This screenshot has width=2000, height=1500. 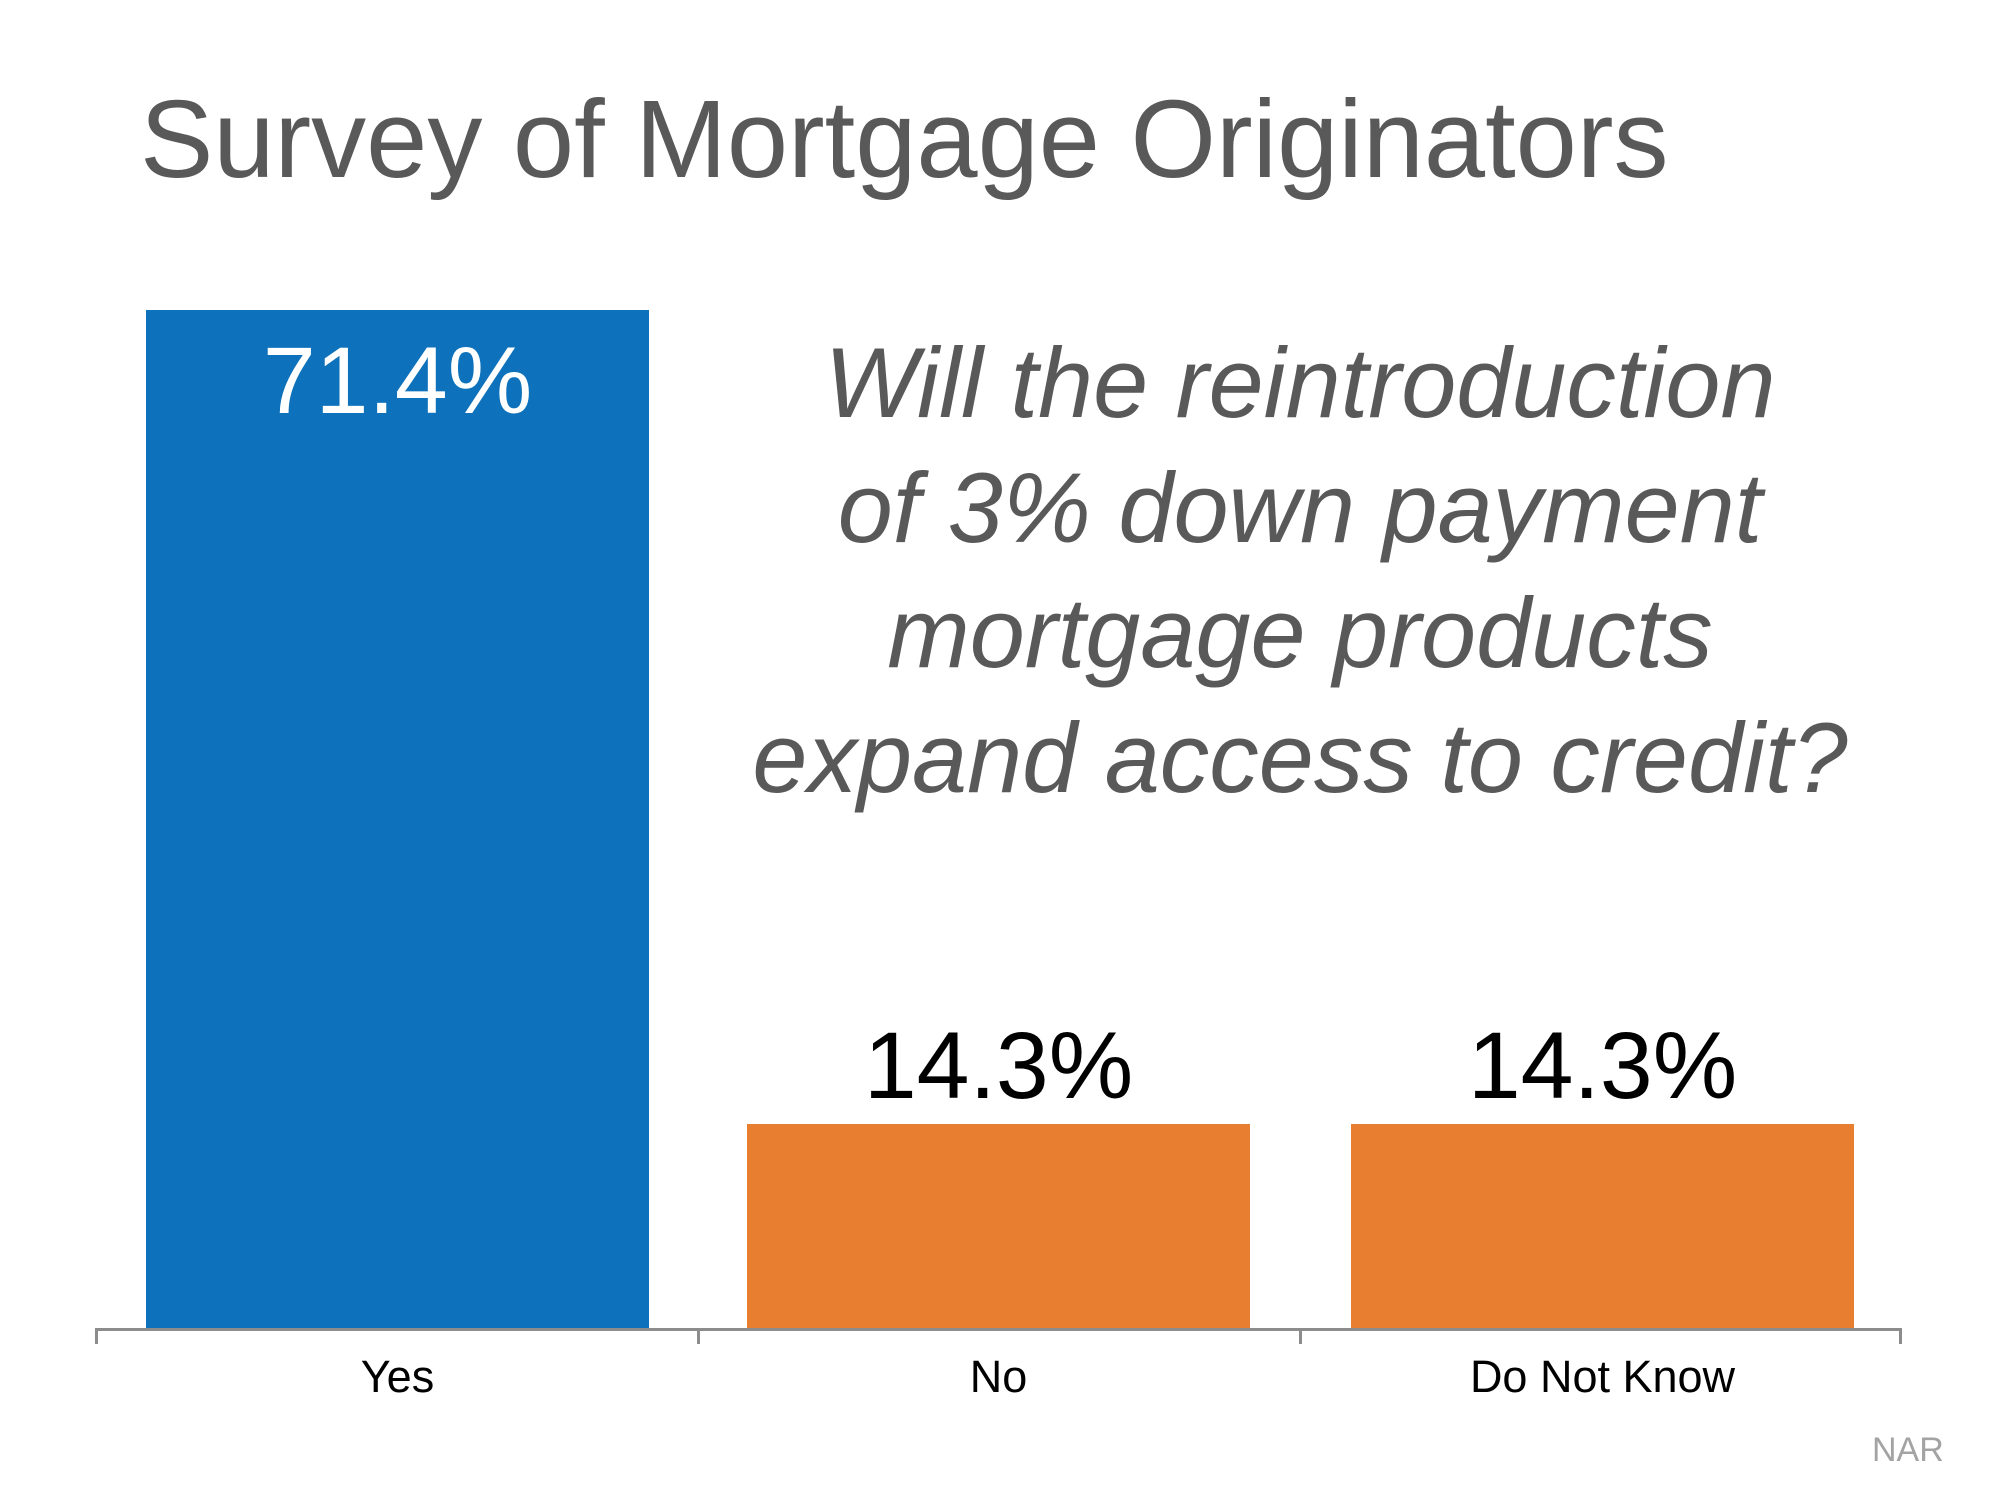 I want to click on category-label-yes: Yes, so click(x=397, y=1376).